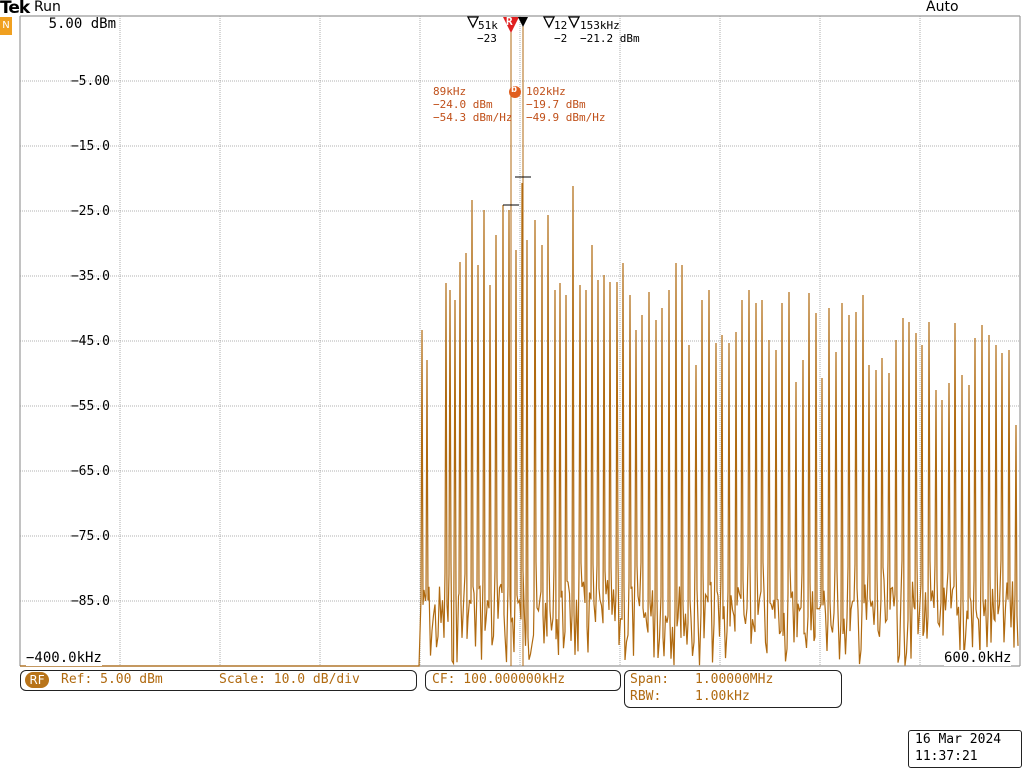  What do you see at coordinates (722, 696) in the screenshot?
I see `rbw-value: 1.00kHz` at bounding box center [722, 696].